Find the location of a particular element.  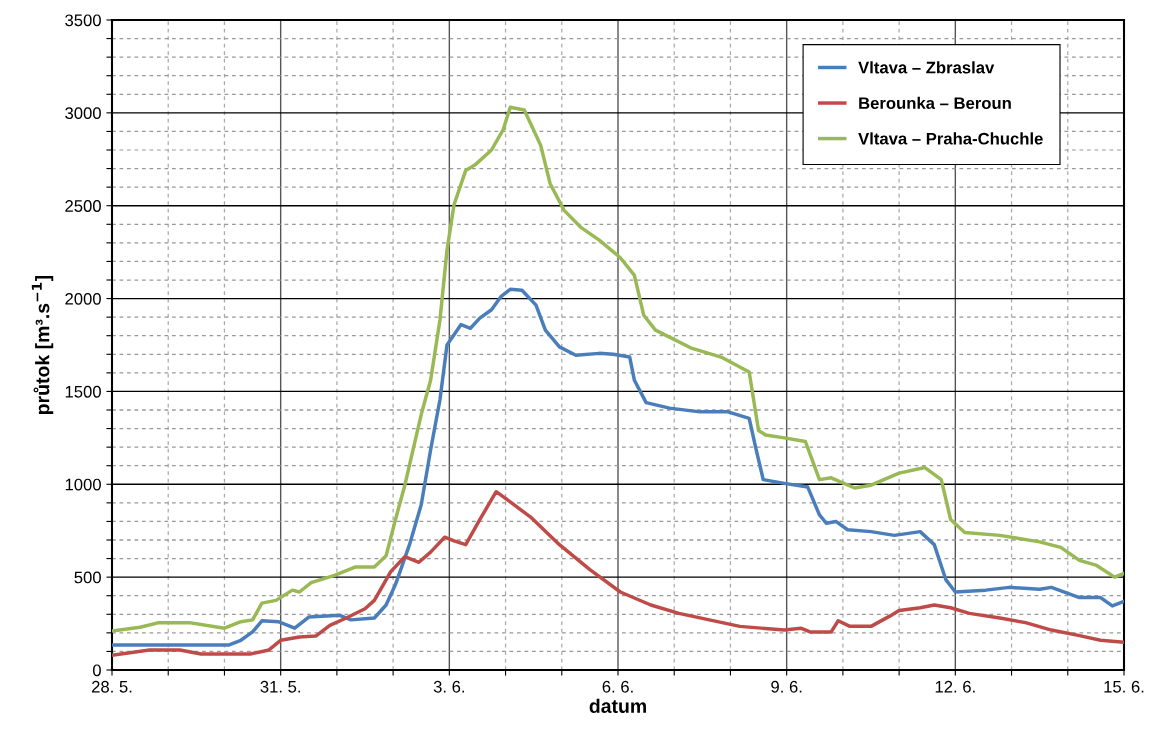

y-tick-label: 500 is located at coordinates (87, 577).